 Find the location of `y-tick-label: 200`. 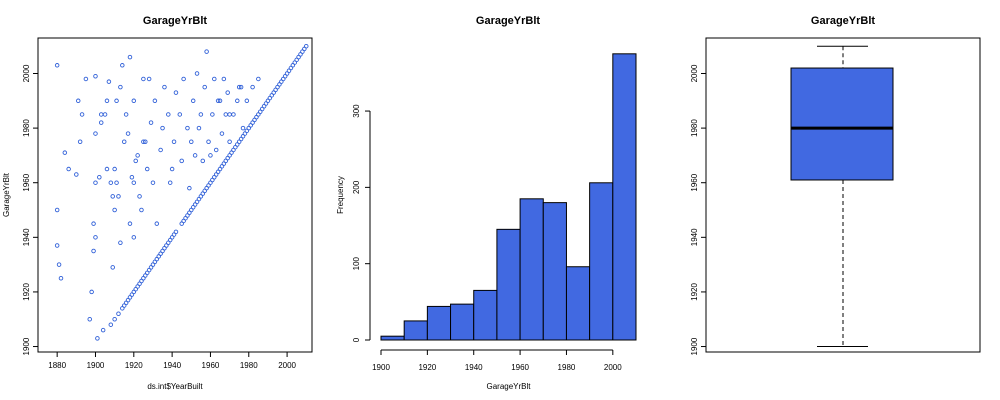

y-tick-label: 200 is located at coordinates (356, 187).